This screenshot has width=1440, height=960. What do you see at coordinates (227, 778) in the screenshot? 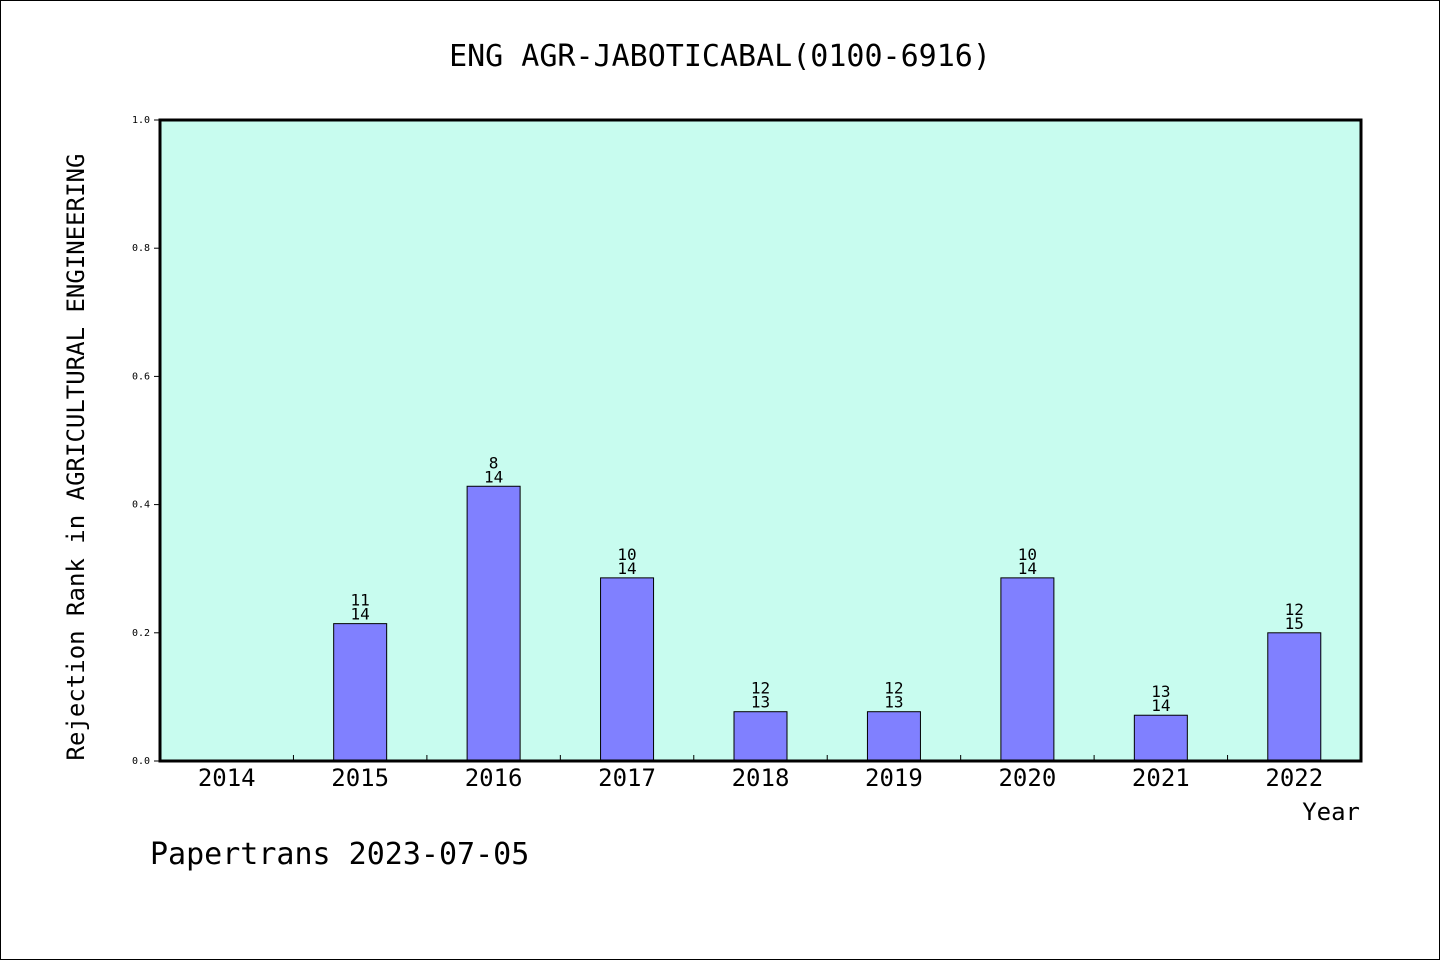
I see `x-tick-label: 2014` at bounding box center [227, 778].